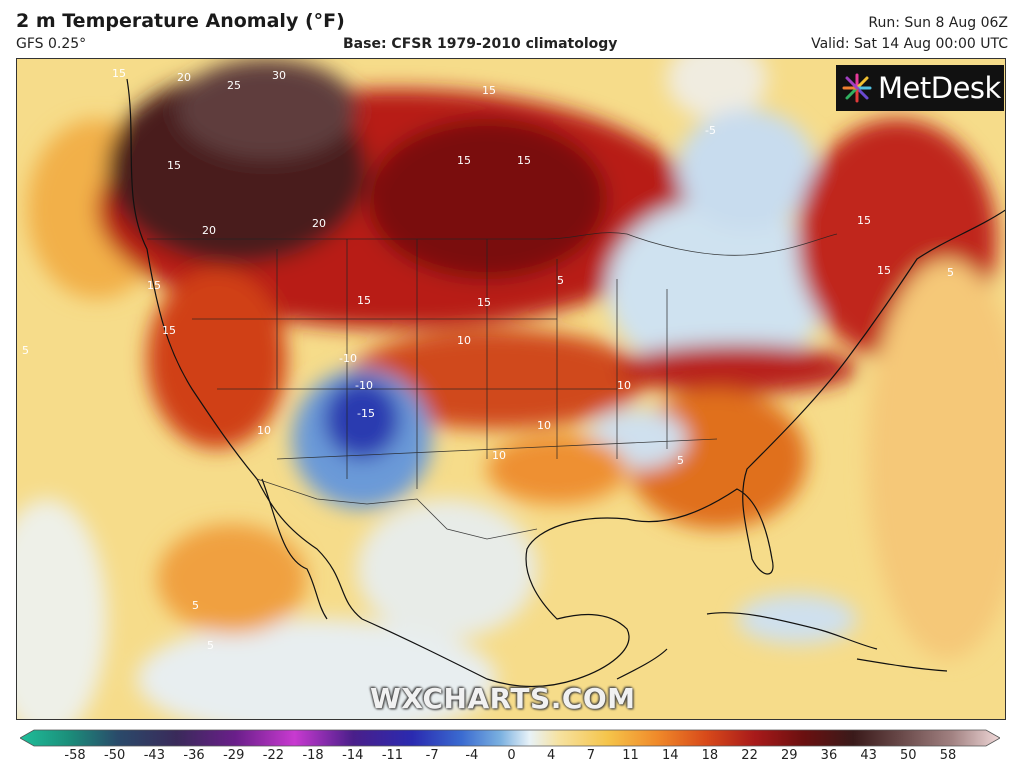 Image resolution: width=1024 pixels, height=784 pixels. I want to click on contour-label: -15, so click(366, 413).